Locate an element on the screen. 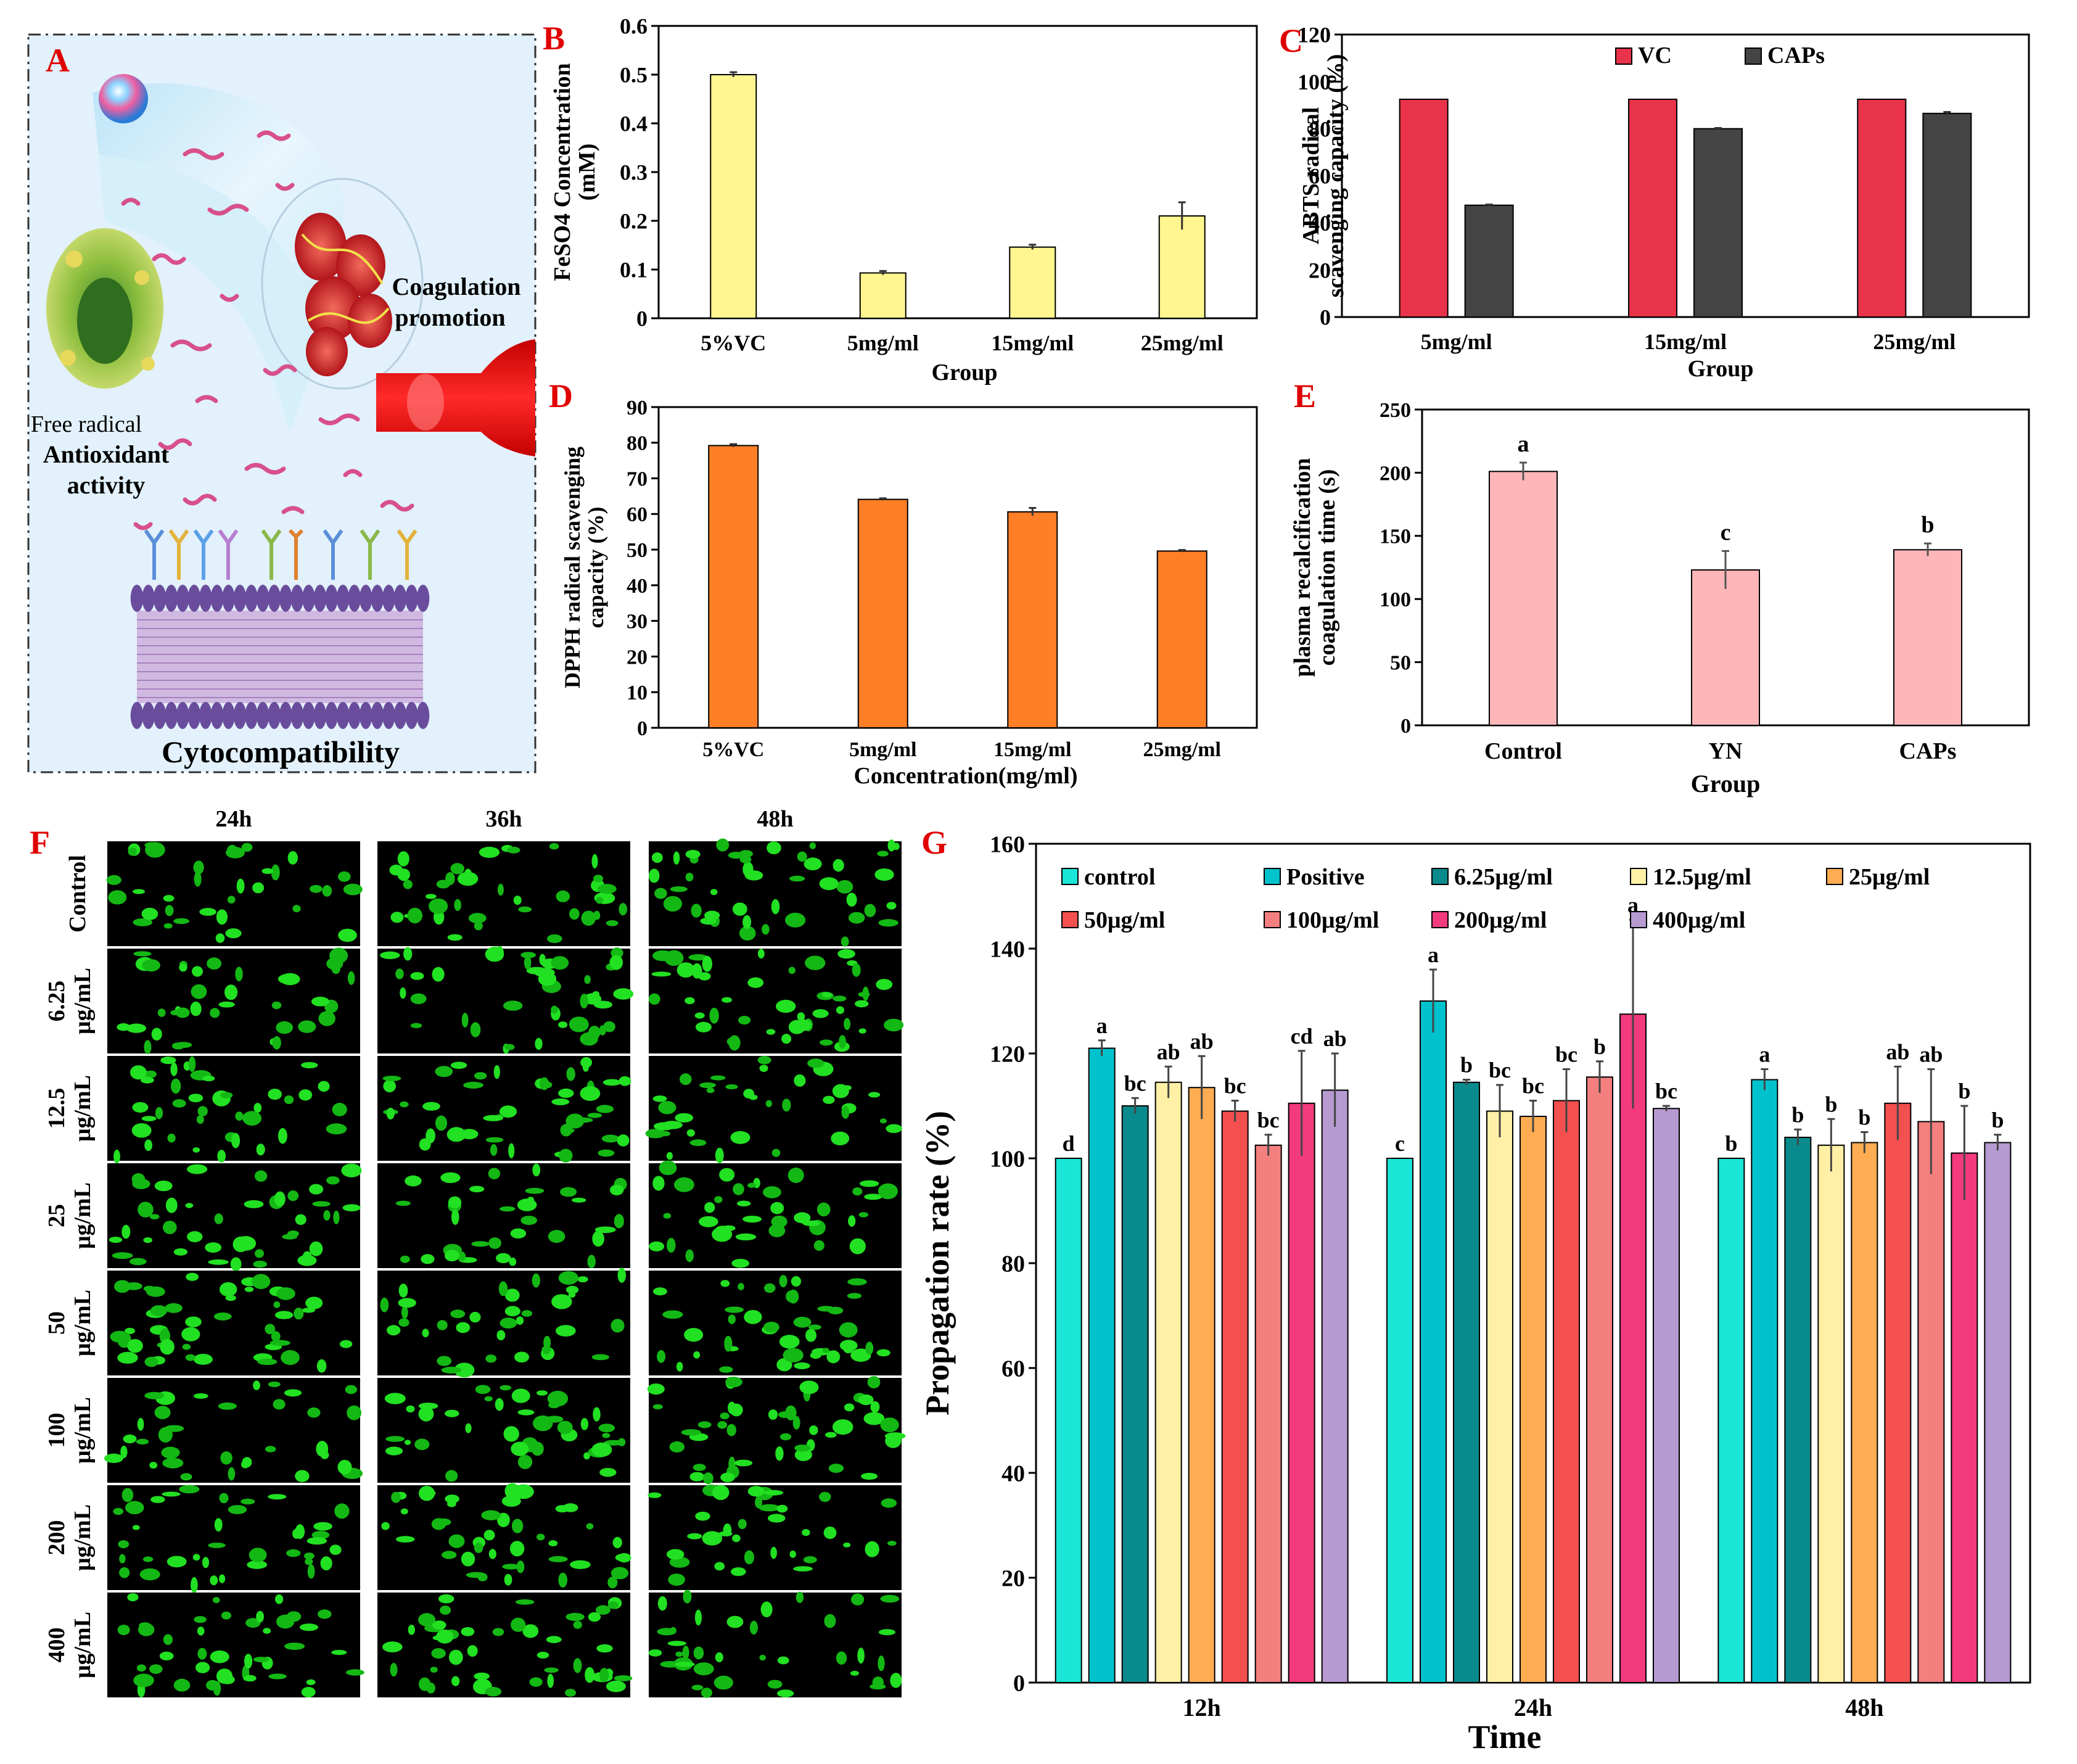 The image size is (2077, 1764). y-tick-label: 60 is located at coordinates (637, 514).